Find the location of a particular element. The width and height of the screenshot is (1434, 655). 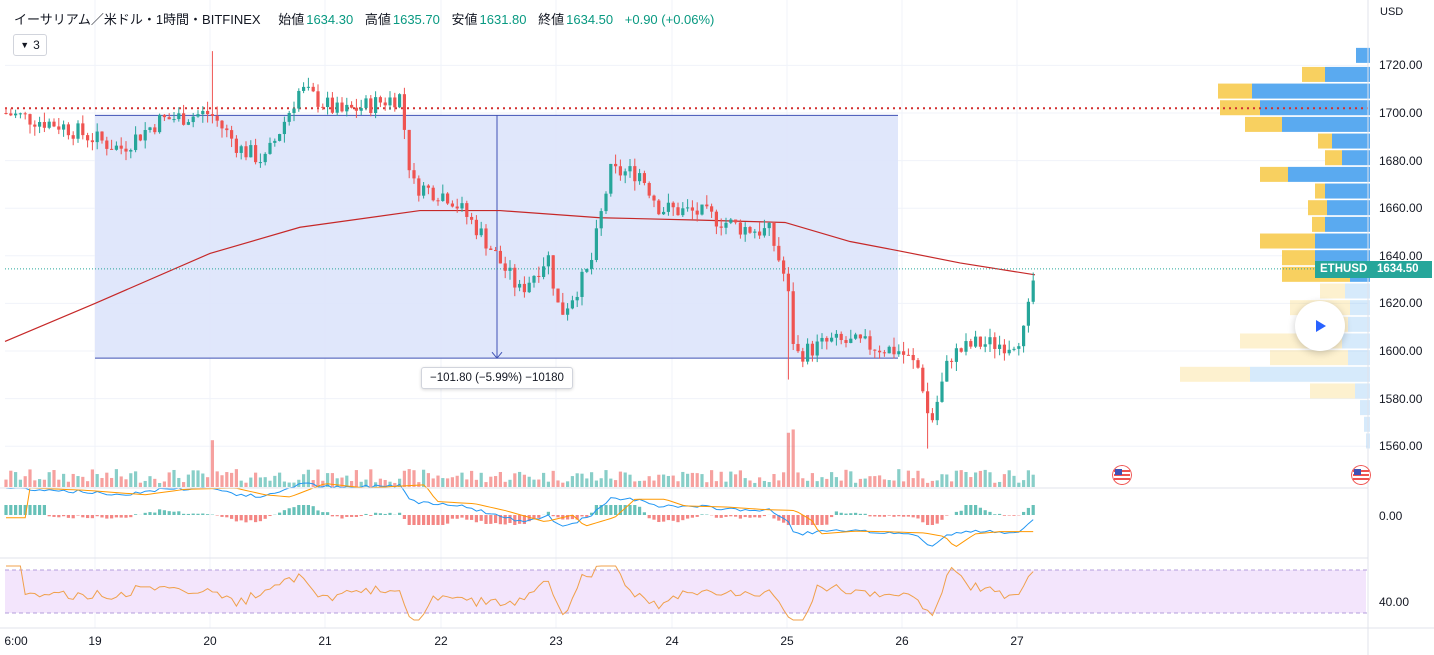

measure-label: −101.80 (−5.99%) −10180 is located at coordinates (497, 378).